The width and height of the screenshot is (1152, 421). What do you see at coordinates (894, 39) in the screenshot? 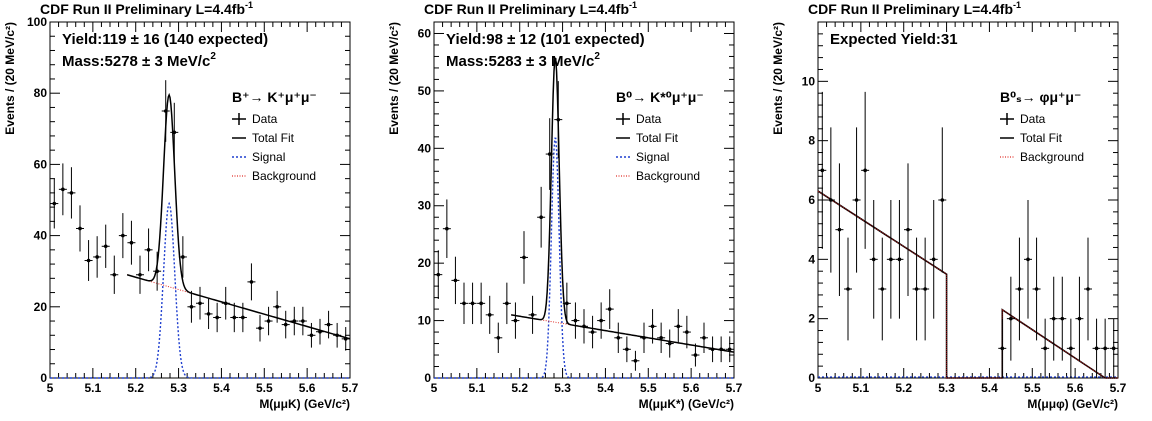
I see `yield-text: Expected Yield:31` at bounding box center [894, 39].